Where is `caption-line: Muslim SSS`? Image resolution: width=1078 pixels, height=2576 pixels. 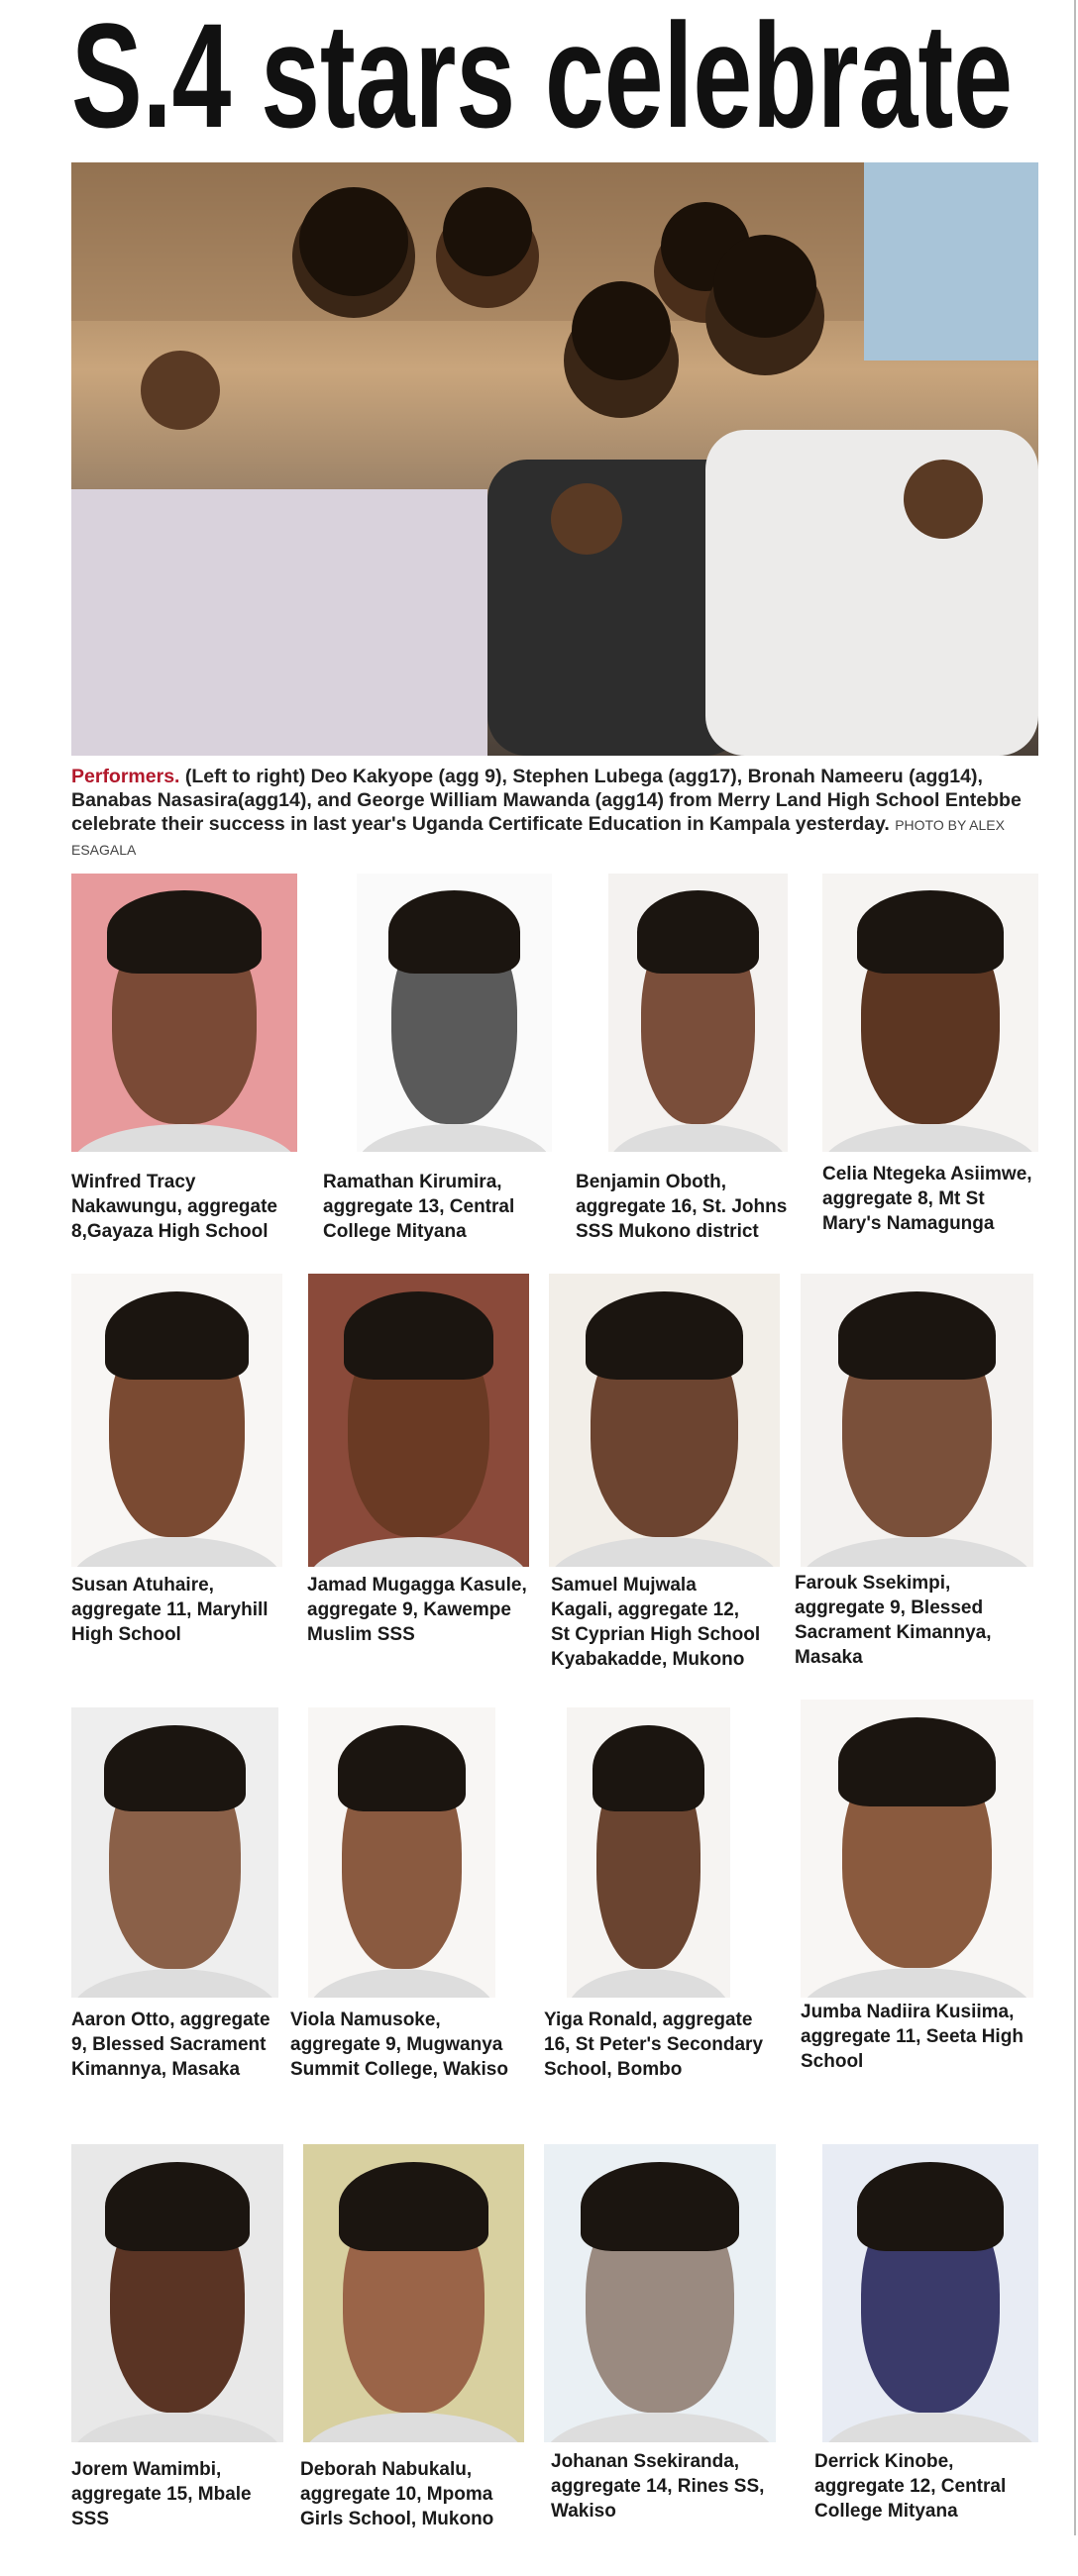 caption-line: Muslim SSS is located at coordinates (361, 1634).